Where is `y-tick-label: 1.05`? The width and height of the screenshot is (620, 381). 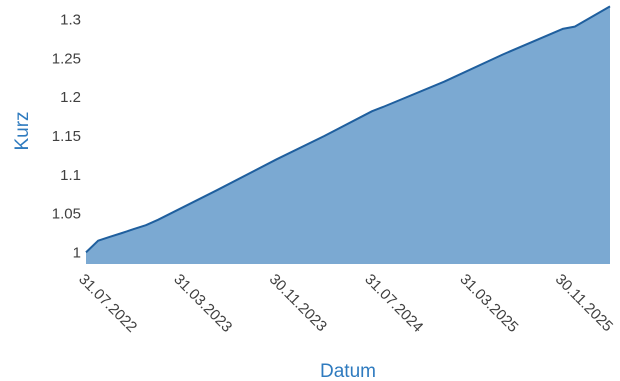 y-tick-label: 1.05 is located at coordinates (66, 214).